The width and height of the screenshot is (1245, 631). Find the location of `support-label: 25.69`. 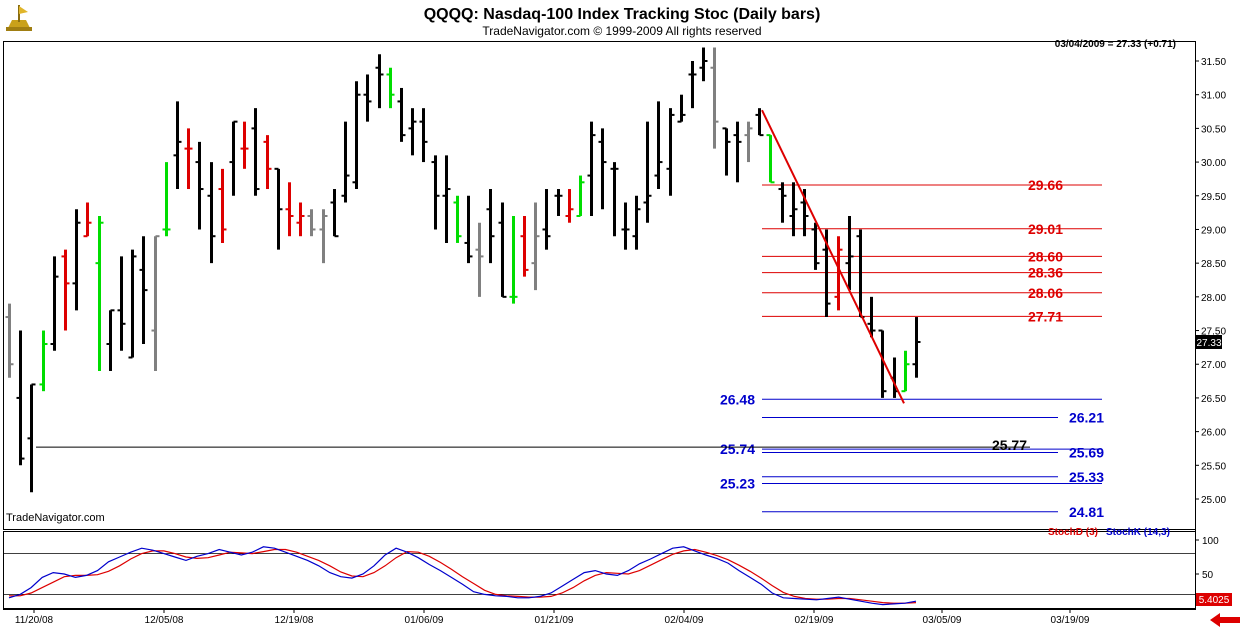

support-label: 25.69 is located at coordinates (1086, 453).